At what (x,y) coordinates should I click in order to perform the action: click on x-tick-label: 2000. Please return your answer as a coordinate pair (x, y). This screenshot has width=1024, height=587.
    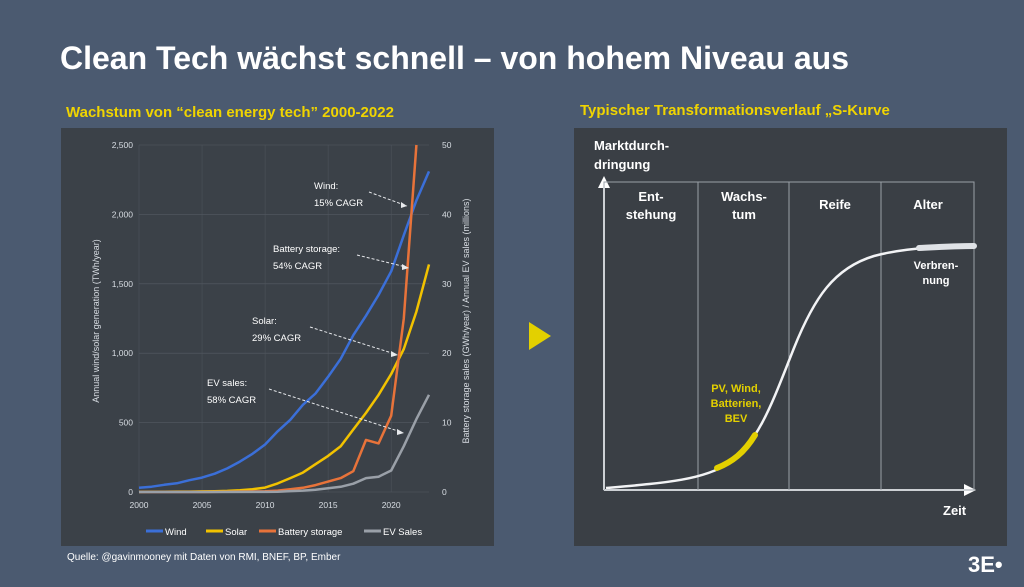
    Looking at the image, I should click on (139, 505).